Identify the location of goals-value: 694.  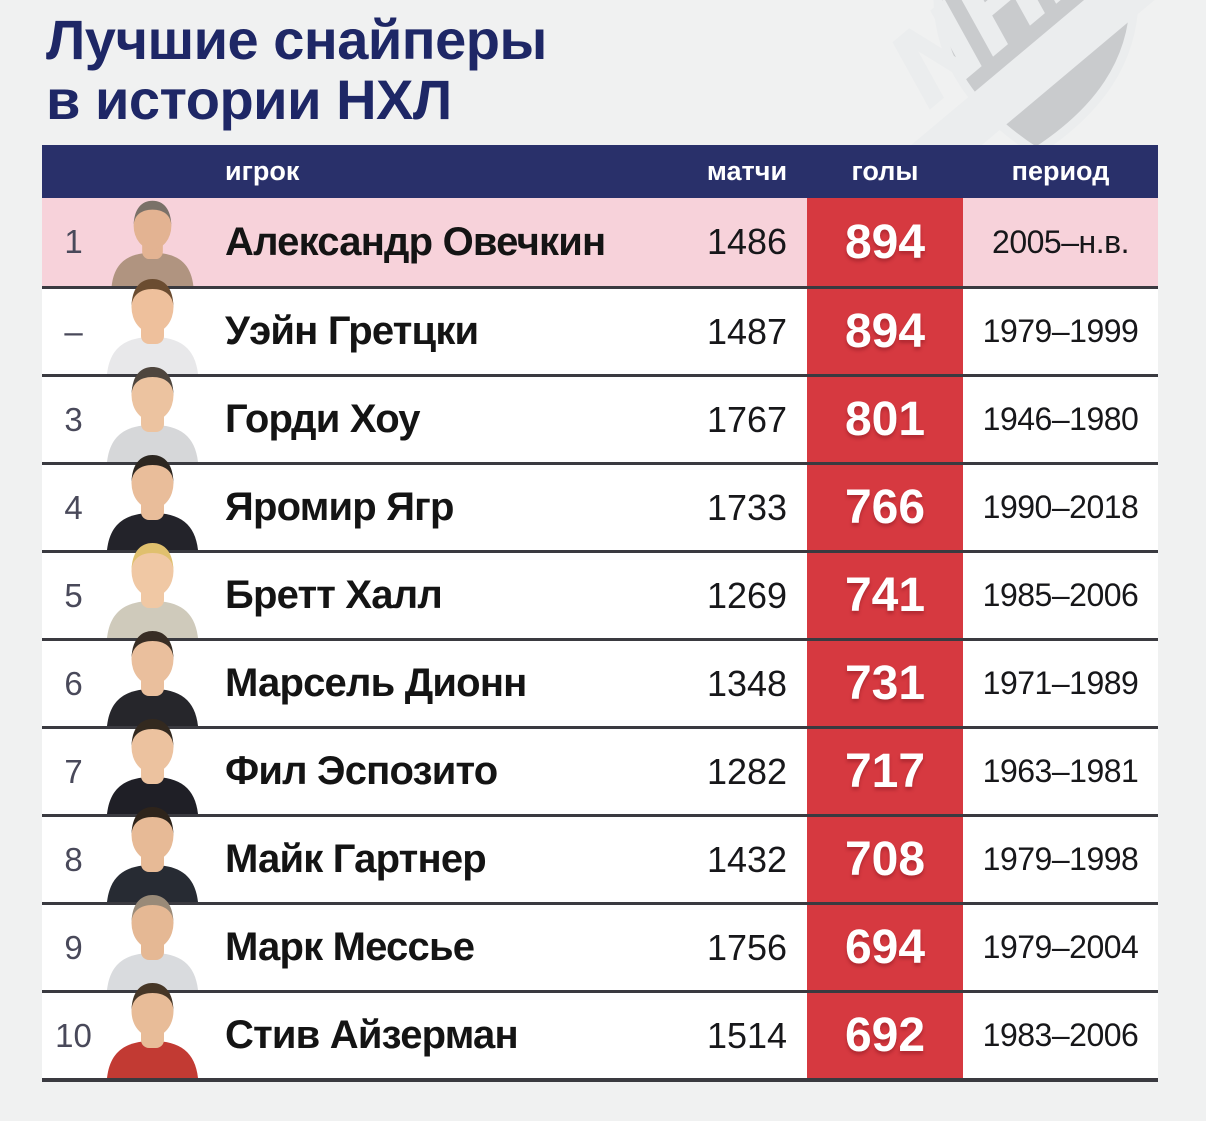
(885, 947).